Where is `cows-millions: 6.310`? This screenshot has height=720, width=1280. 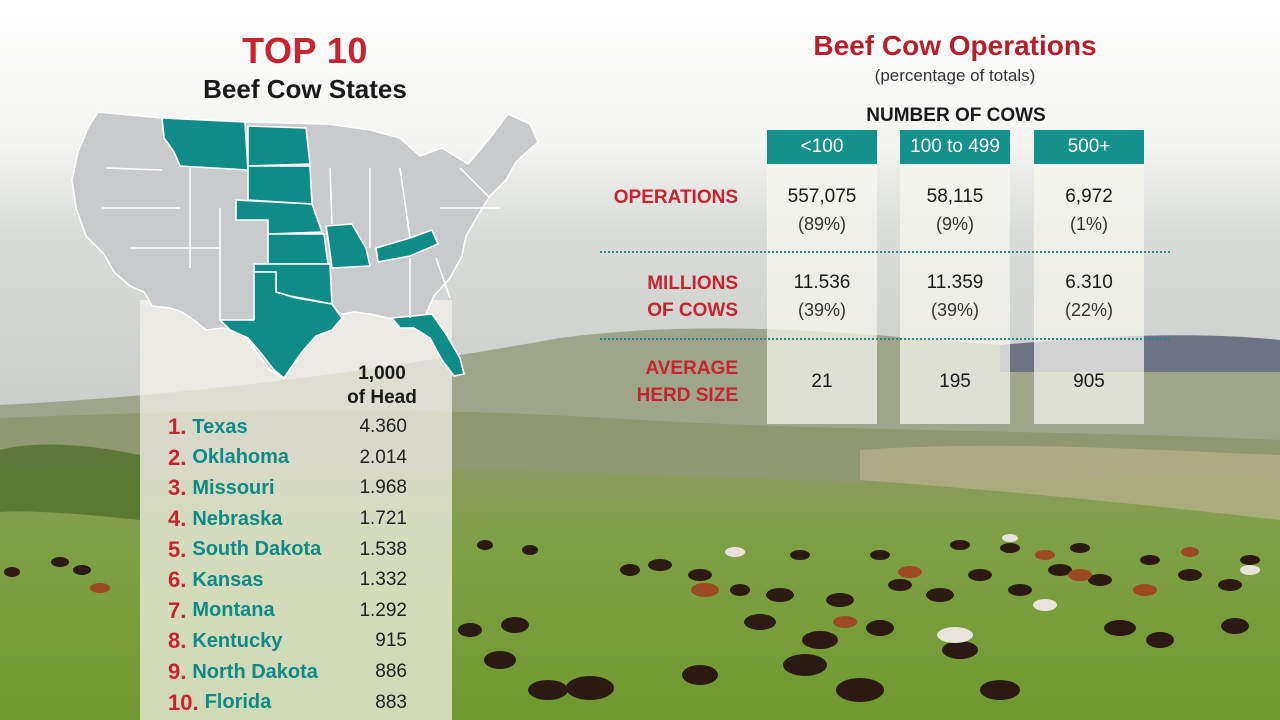 cows-millions: 6.310 is located at coordinates (1089, 282).